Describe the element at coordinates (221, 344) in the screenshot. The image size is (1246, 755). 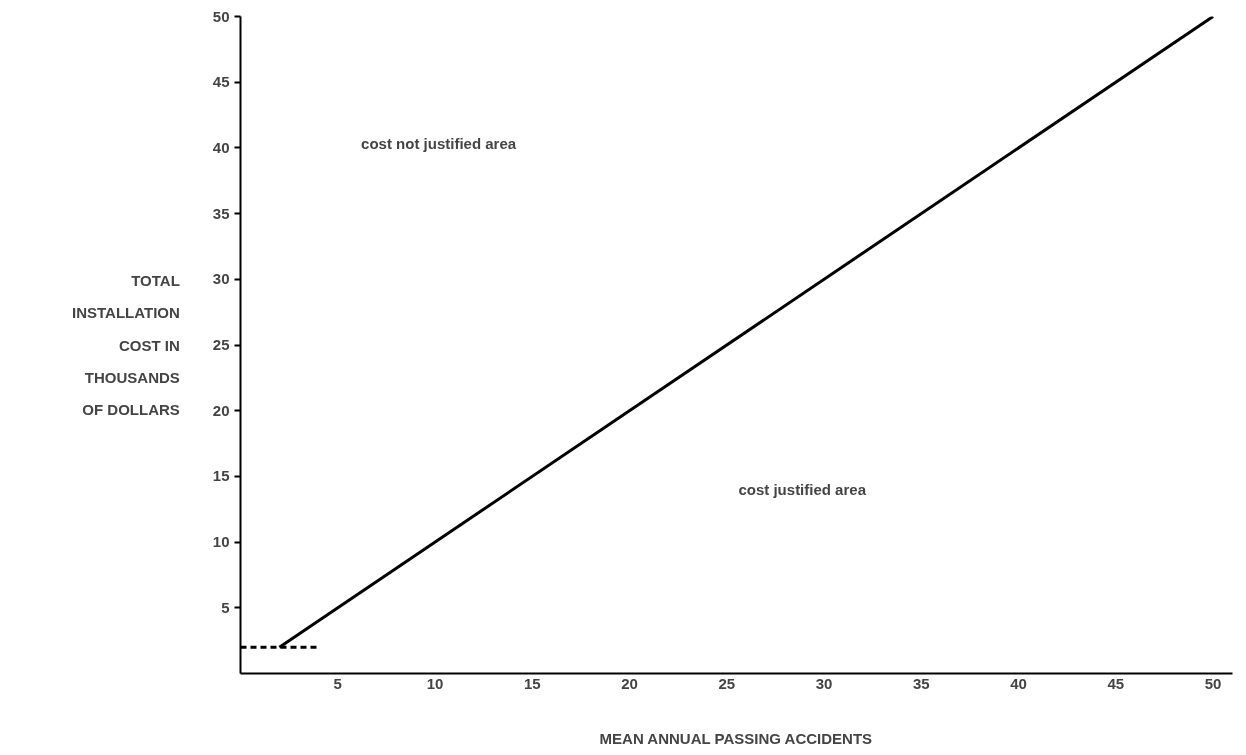
I see `y-tick-label: 25` at that location.